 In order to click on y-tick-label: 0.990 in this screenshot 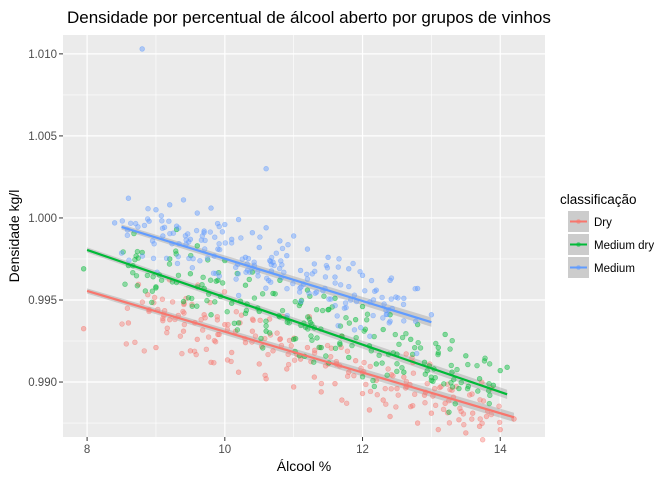, I will do `click(42, 383)`.